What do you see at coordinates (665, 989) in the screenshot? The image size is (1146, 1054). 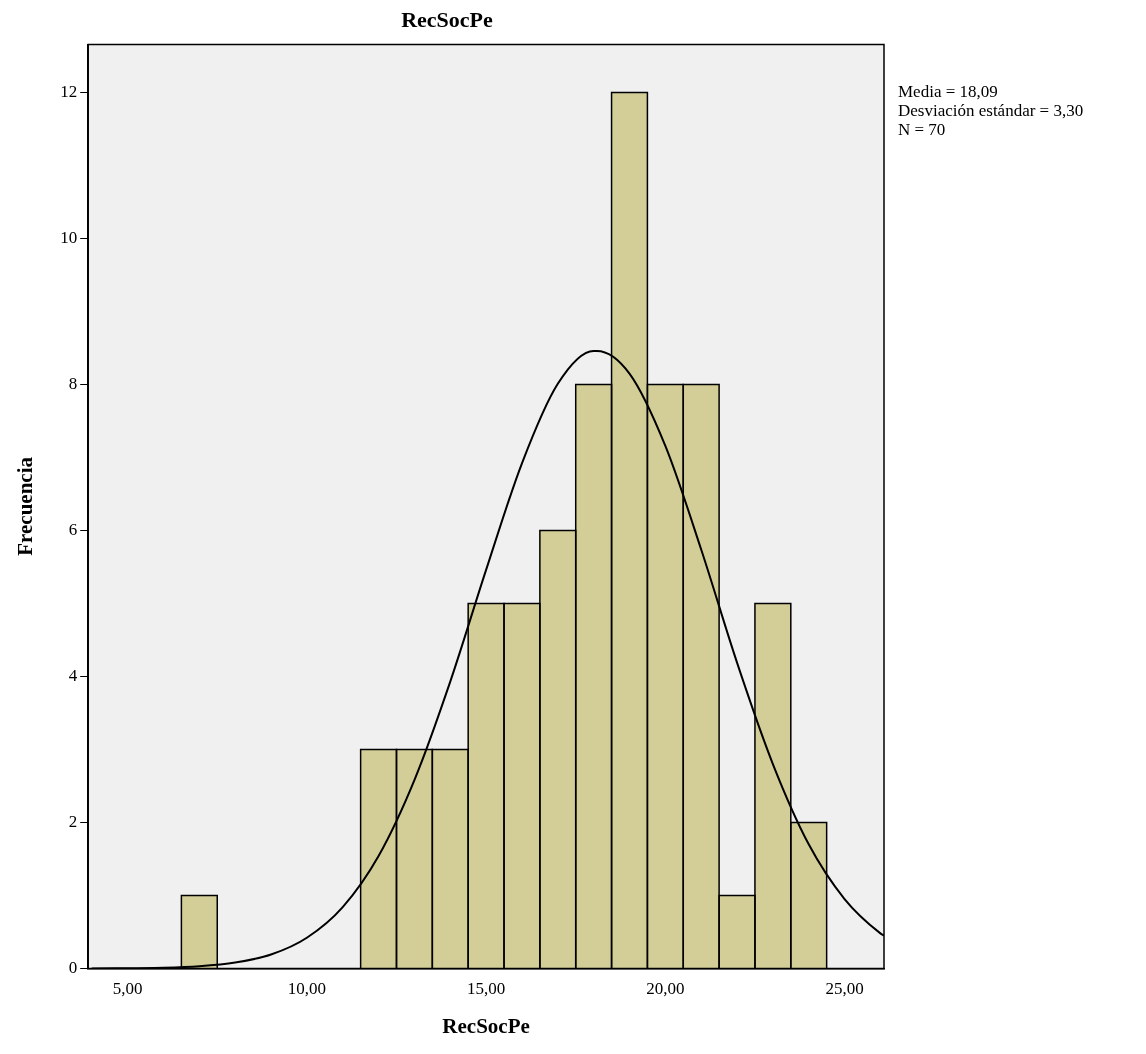 I see `x-tick-label: 20,00` at bounding box center [665, 989].